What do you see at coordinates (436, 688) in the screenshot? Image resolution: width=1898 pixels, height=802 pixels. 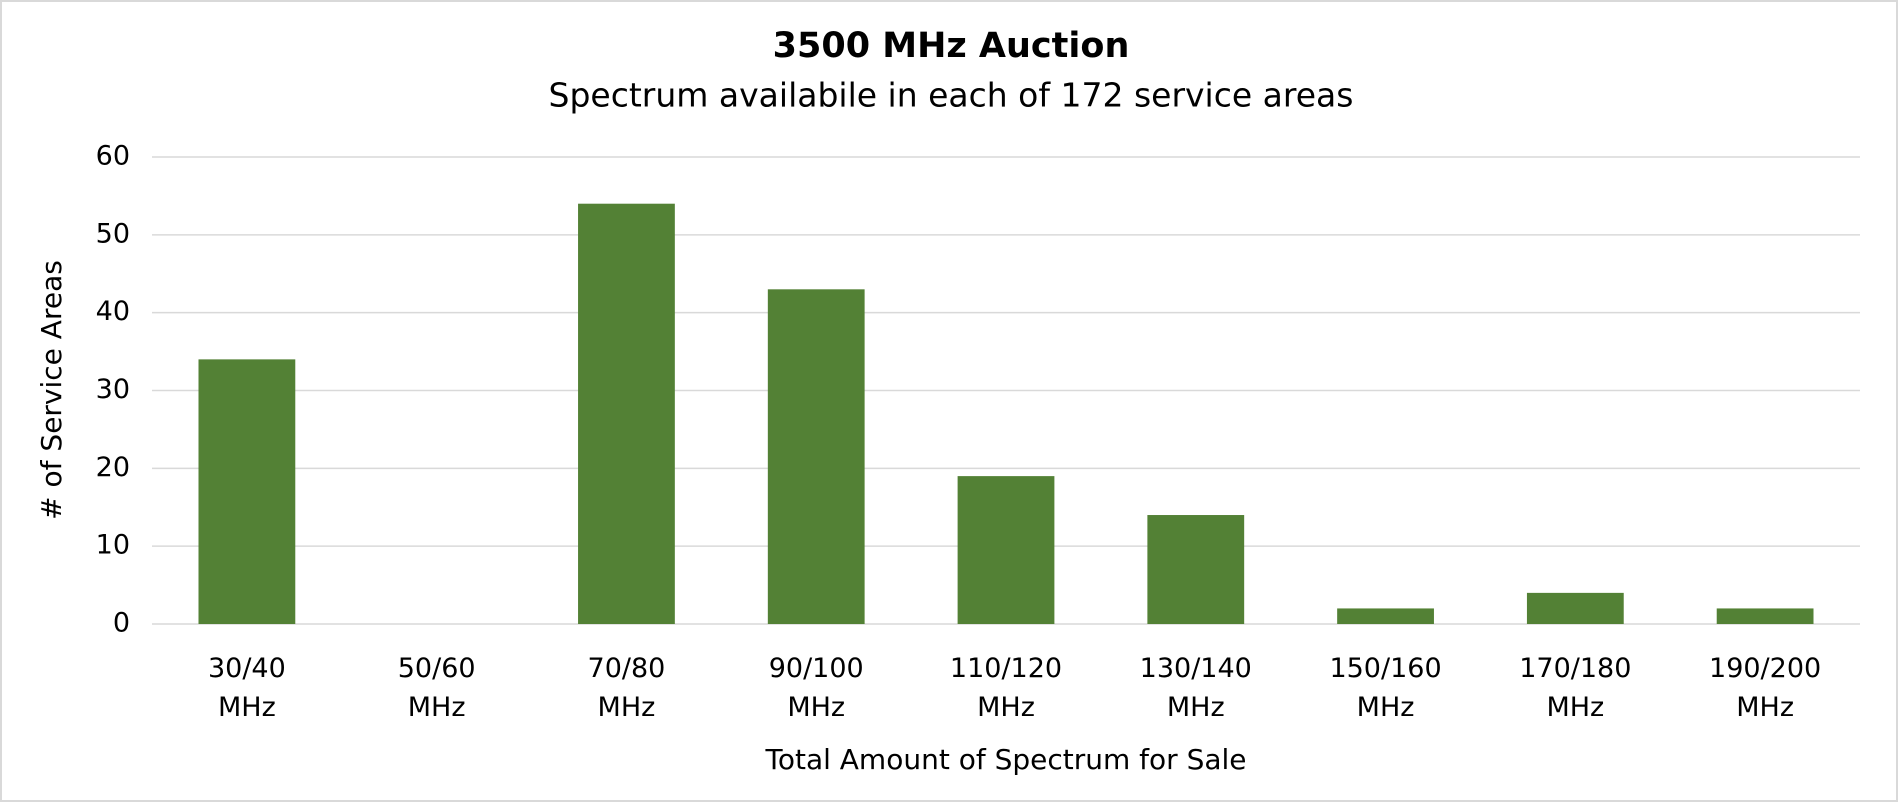 I see `x-tick-label: 50/60 MHz` at bounding box center [436, 688].